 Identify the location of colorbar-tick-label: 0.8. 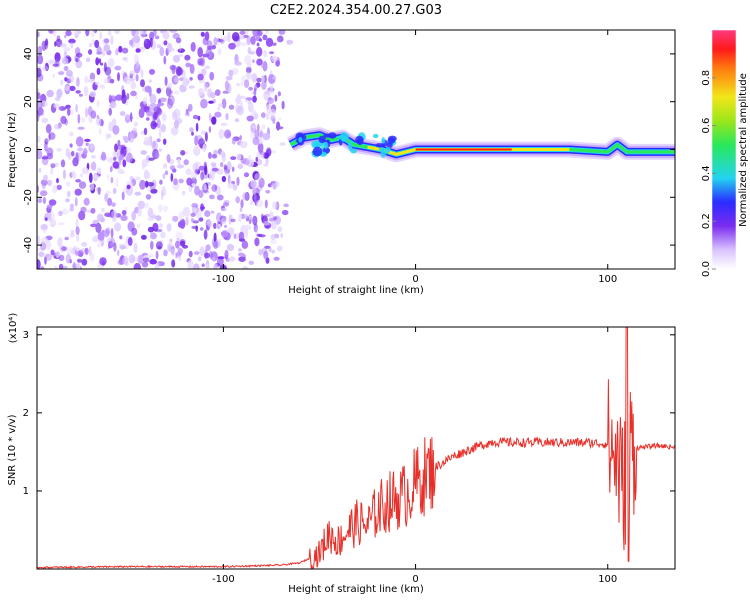
(706, 78).